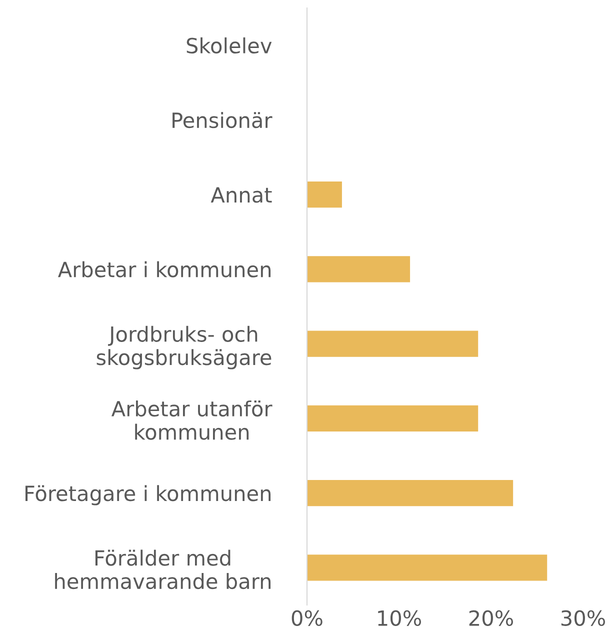  Describe the element at coordinates (241, 195) in the screenshot. I see `y-tick-label: Annat` at that location.